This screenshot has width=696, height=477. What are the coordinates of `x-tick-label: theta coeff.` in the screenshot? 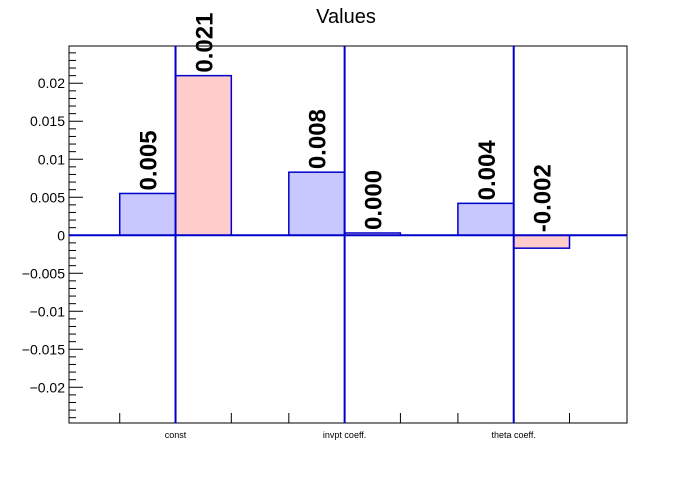 It's located at (514, 435).